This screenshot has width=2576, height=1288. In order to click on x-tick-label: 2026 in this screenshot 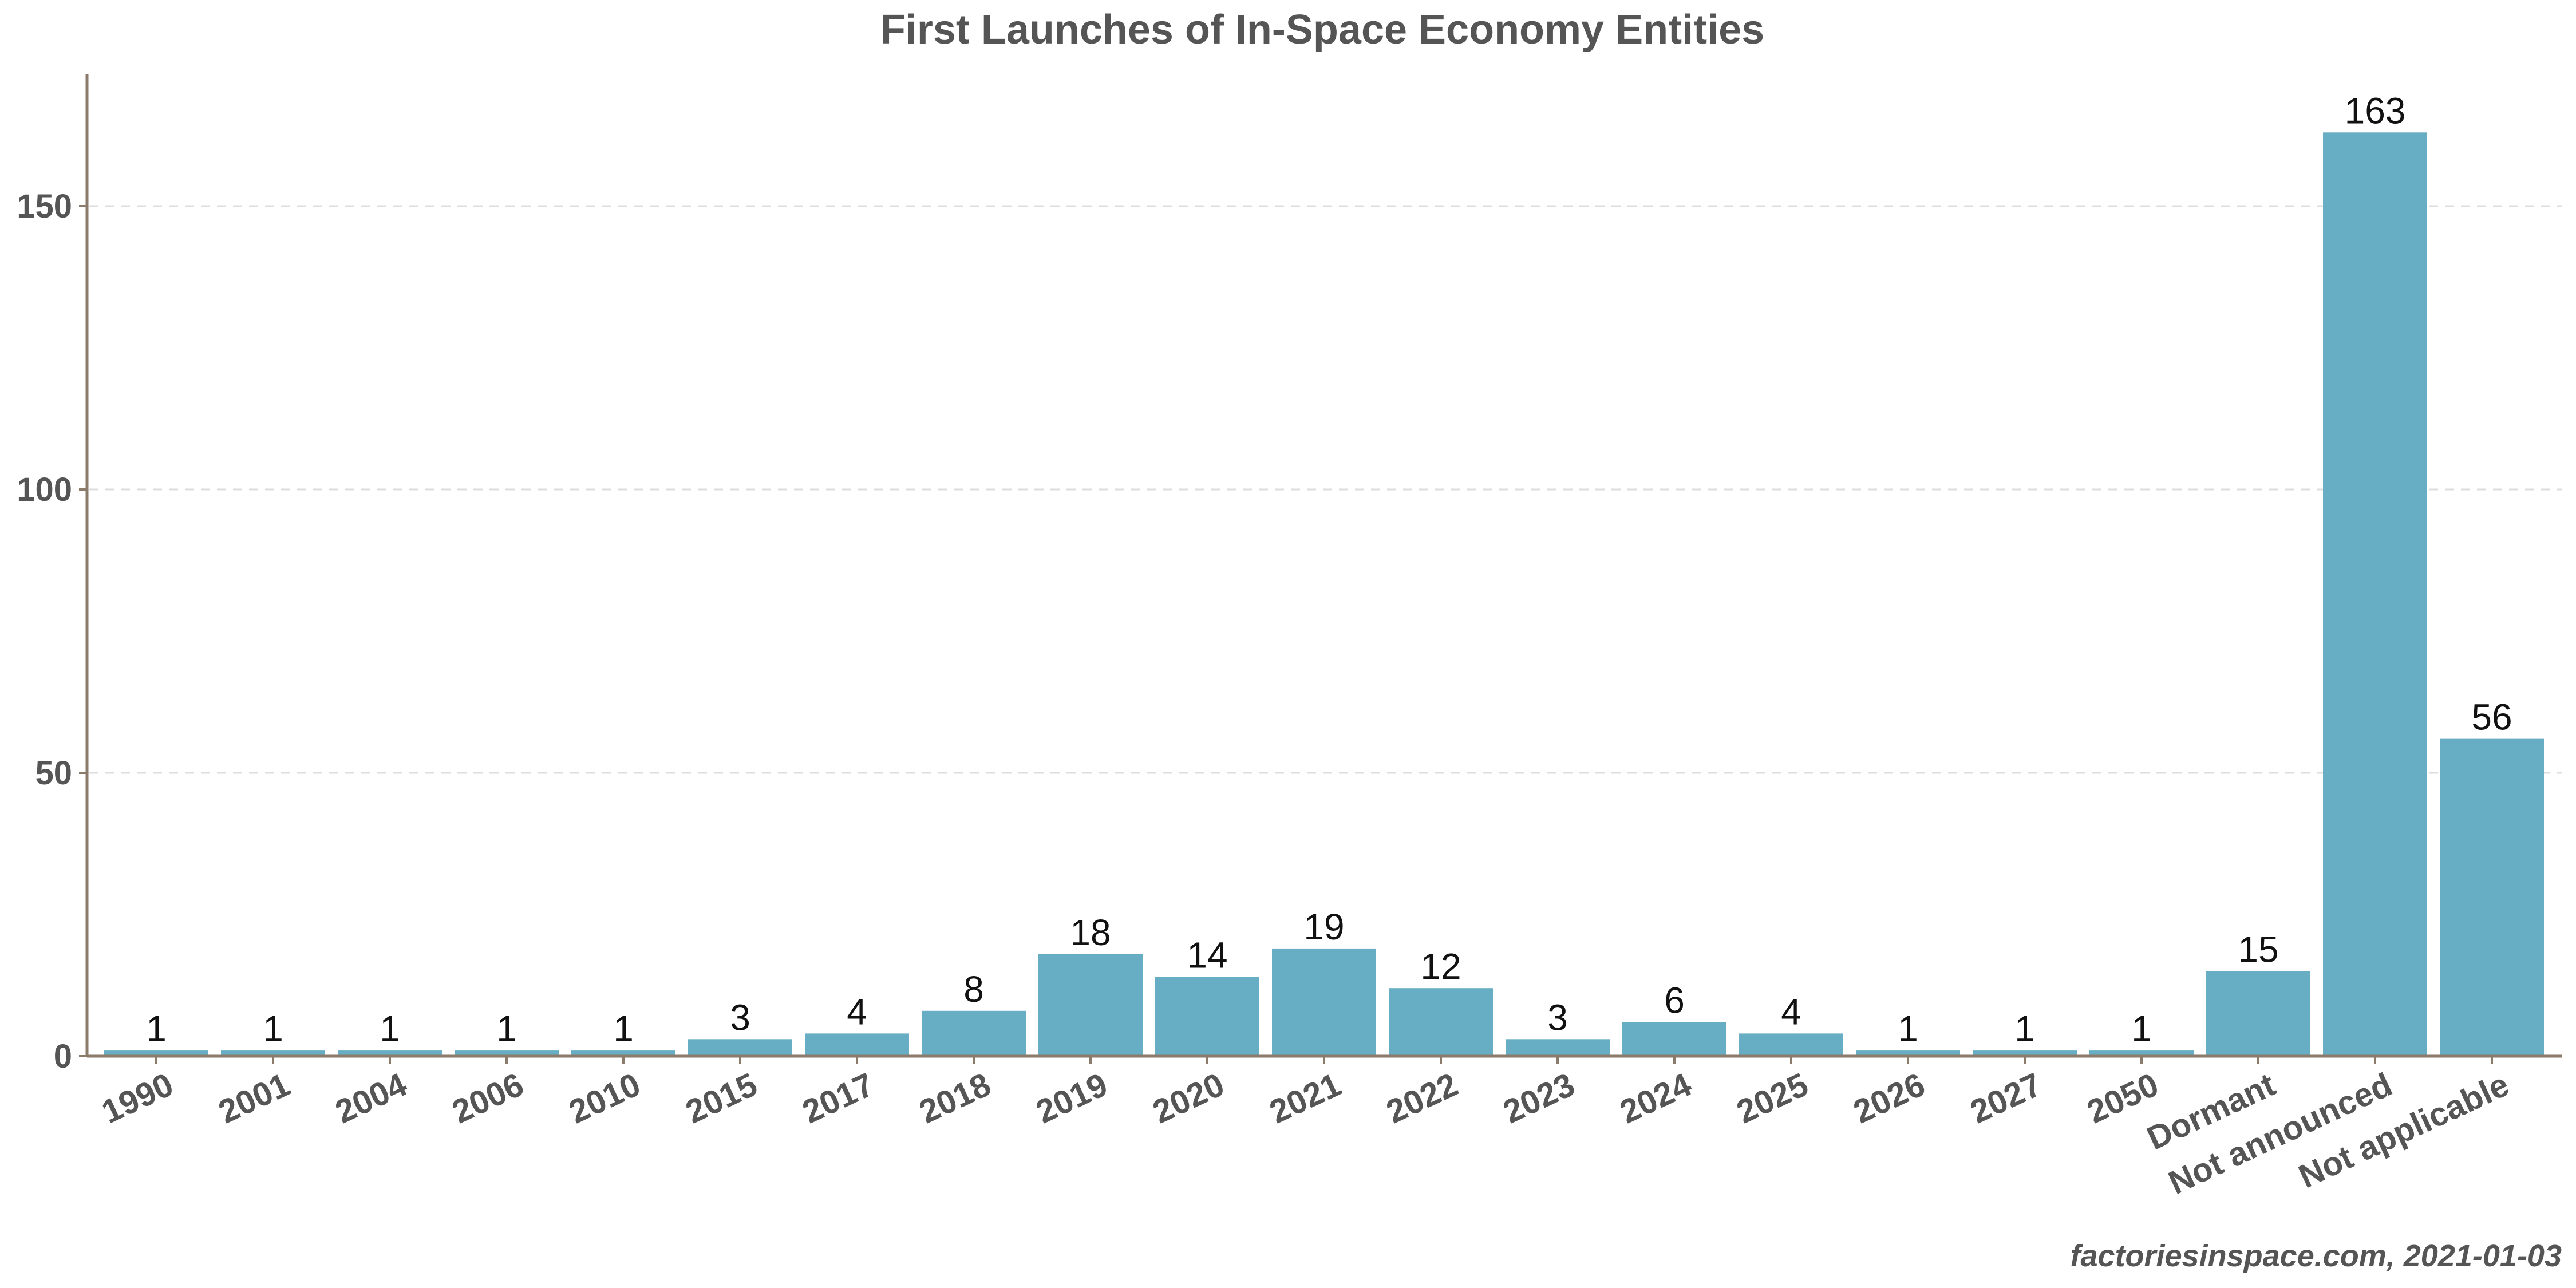, I will do `click(1889, 1098)`.